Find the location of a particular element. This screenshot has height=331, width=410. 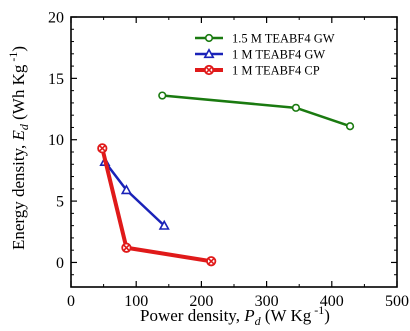

x-axis-label: Power density, Pd (W Kg -1) is located at coordinates (235, 315).